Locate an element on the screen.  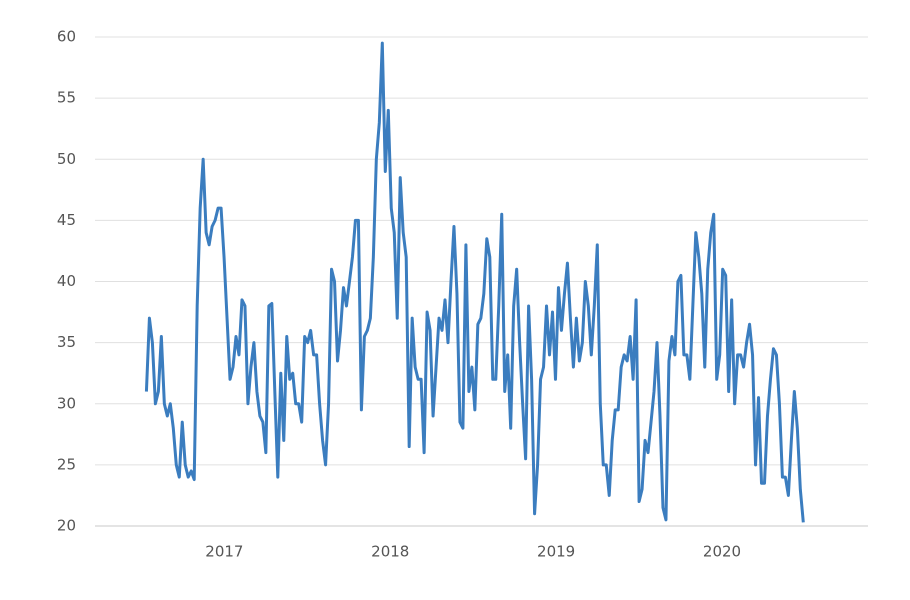
y-tick-label: 25 is located at coordinates (66, 464).